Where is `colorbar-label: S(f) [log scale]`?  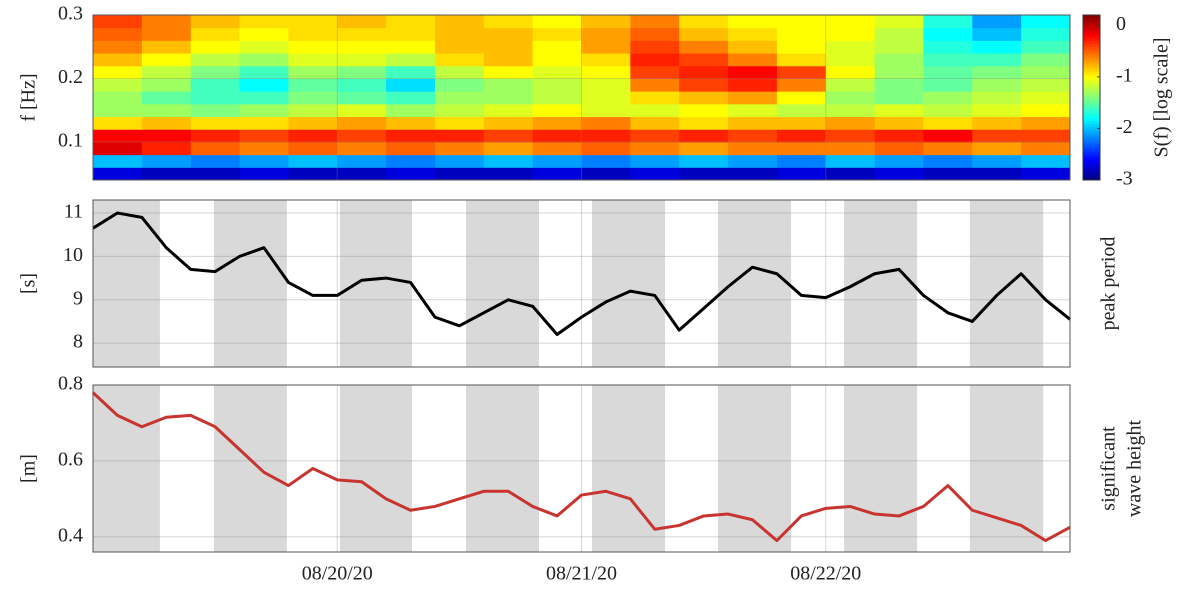 colorbar-label: S(f) [log scale] is located at coordinates (1162, 98).